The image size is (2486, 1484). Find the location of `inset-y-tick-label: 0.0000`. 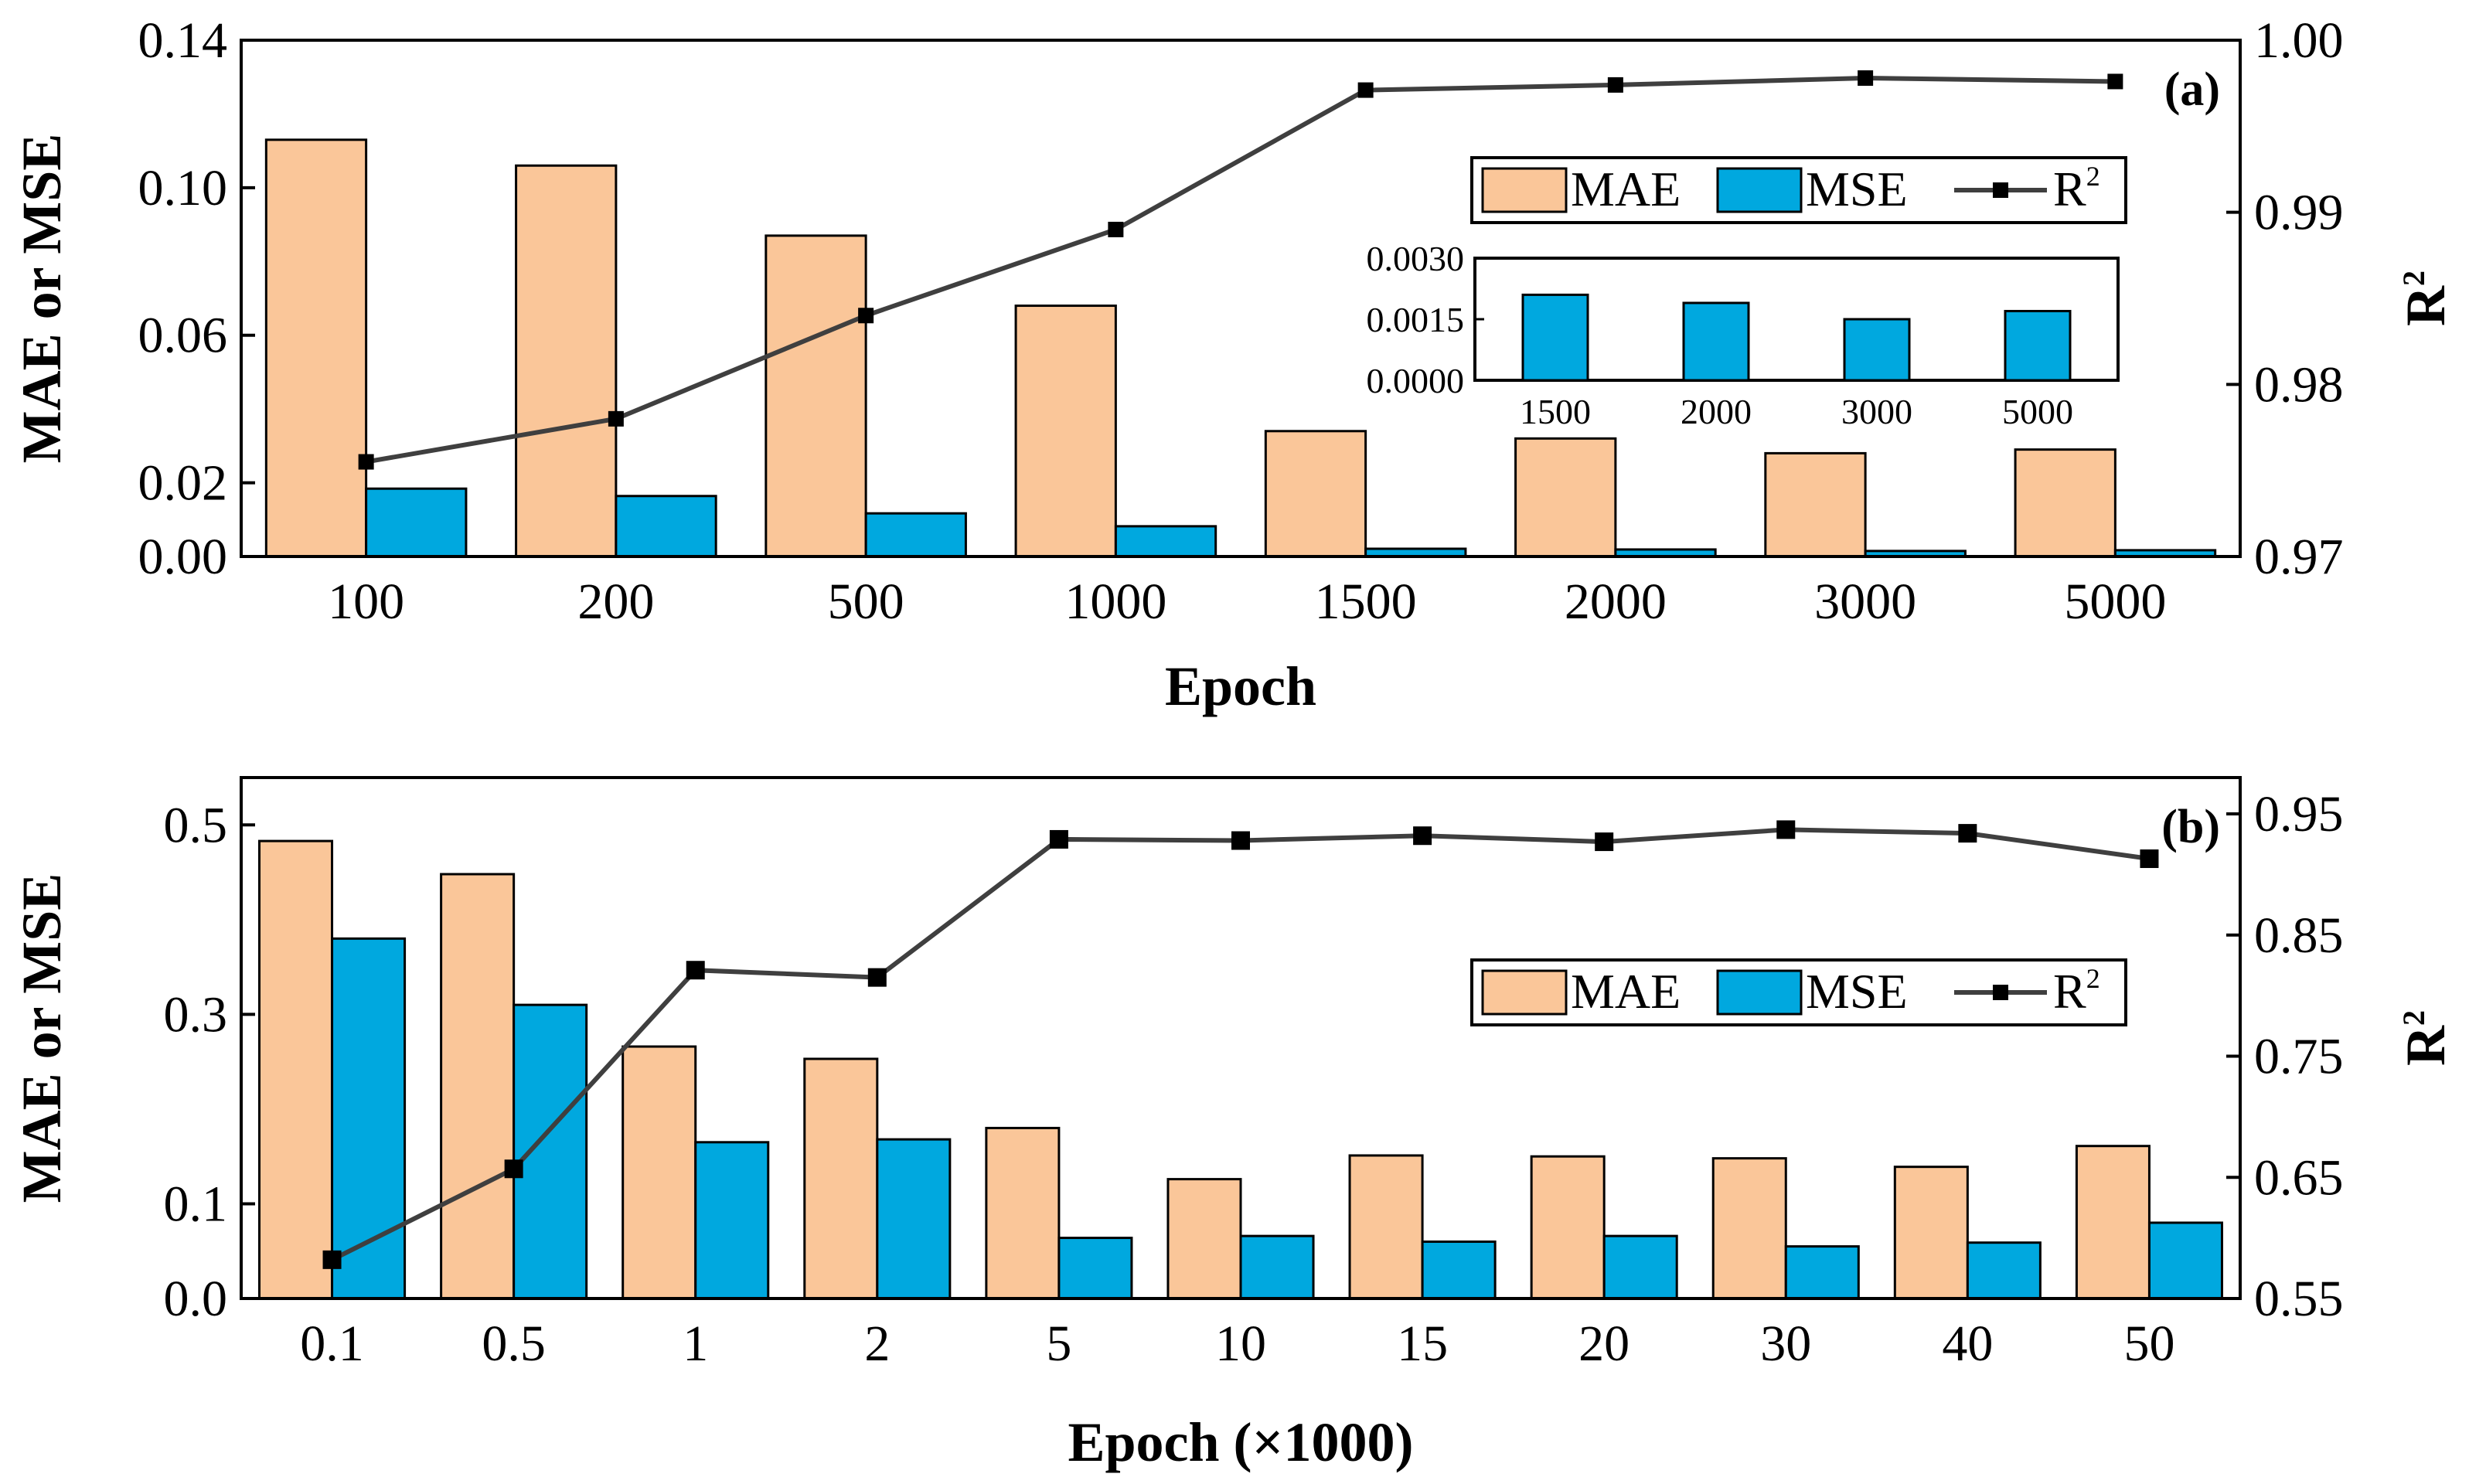

inset-y-tick-label: 0.0000 is located at coordinates (1416, 380).